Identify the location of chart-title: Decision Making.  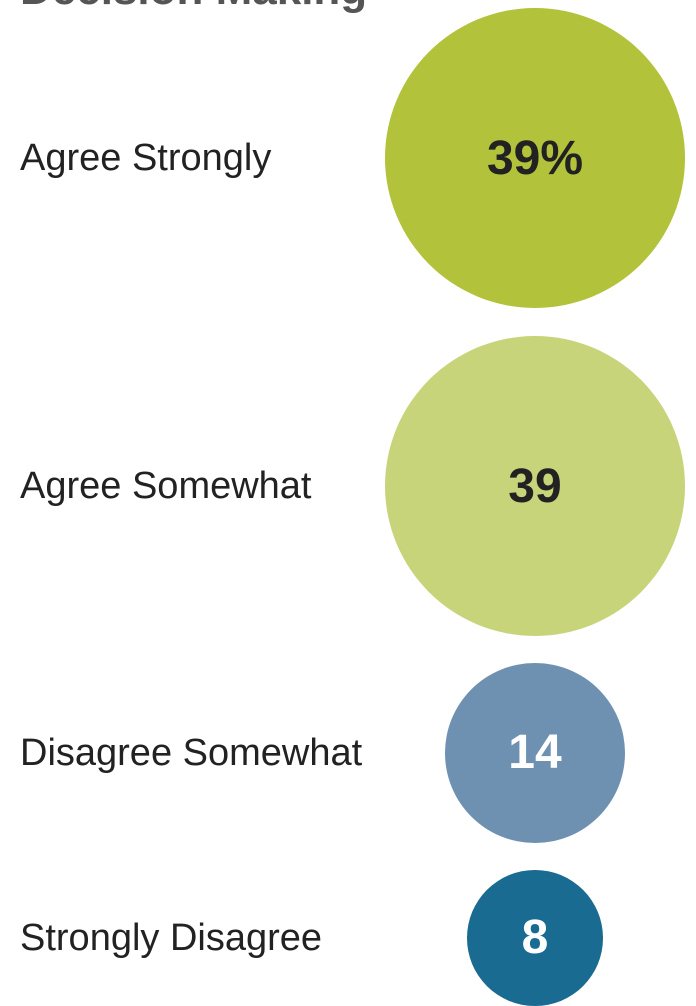
(193, 6).